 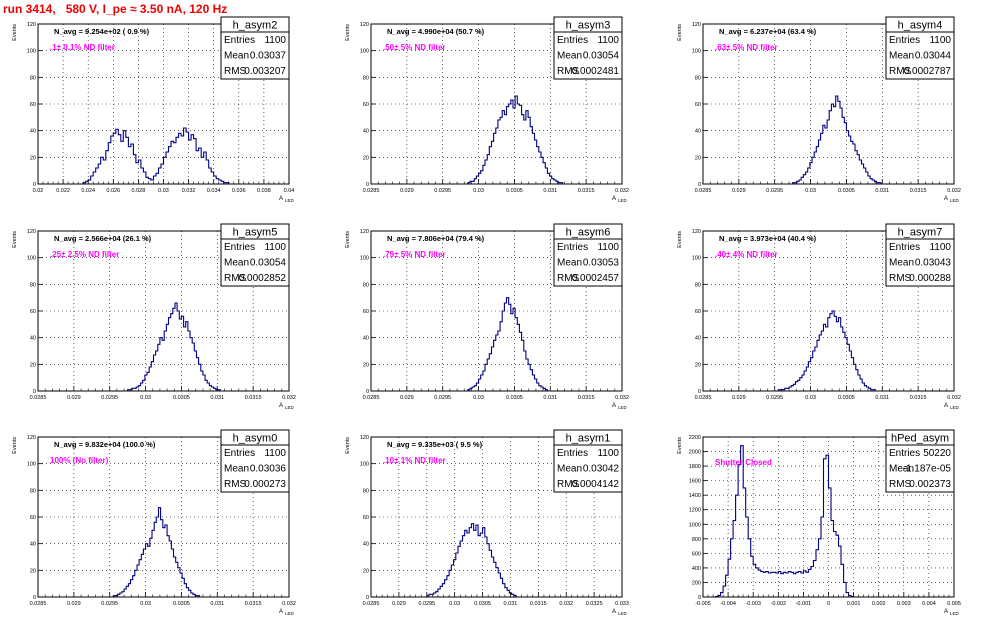 I want to click on stats-value: 0.0002481, so click(x=596, y=71).